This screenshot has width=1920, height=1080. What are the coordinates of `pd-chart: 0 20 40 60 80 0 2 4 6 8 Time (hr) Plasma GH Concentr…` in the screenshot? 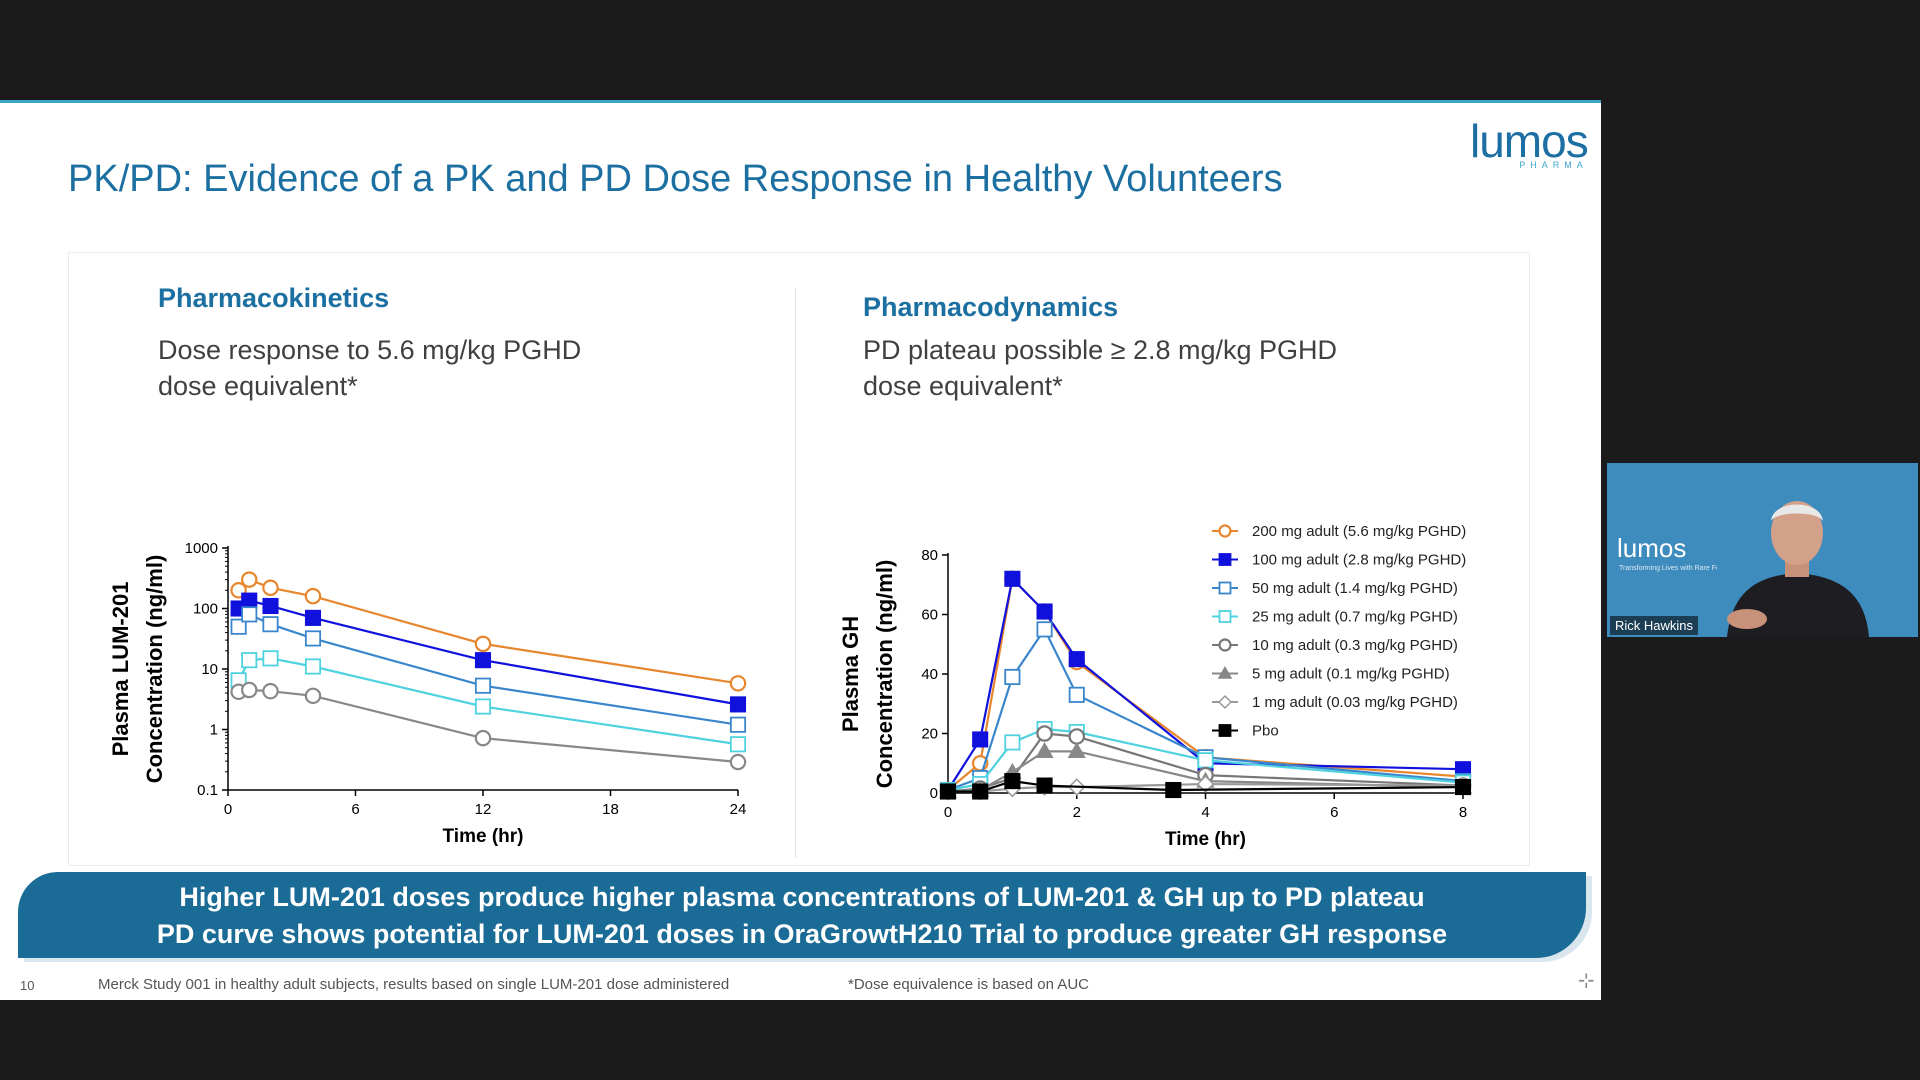 It's located at (1155, 686).